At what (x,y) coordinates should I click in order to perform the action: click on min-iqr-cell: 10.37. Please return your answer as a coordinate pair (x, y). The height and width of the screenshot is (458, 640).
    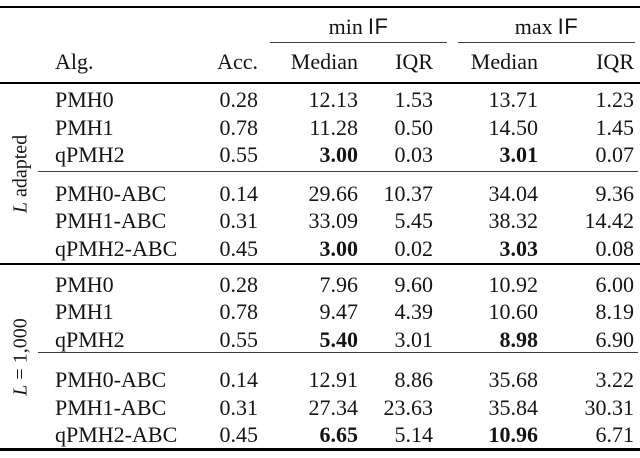
    Looking at the image, I should click on (408, 193).